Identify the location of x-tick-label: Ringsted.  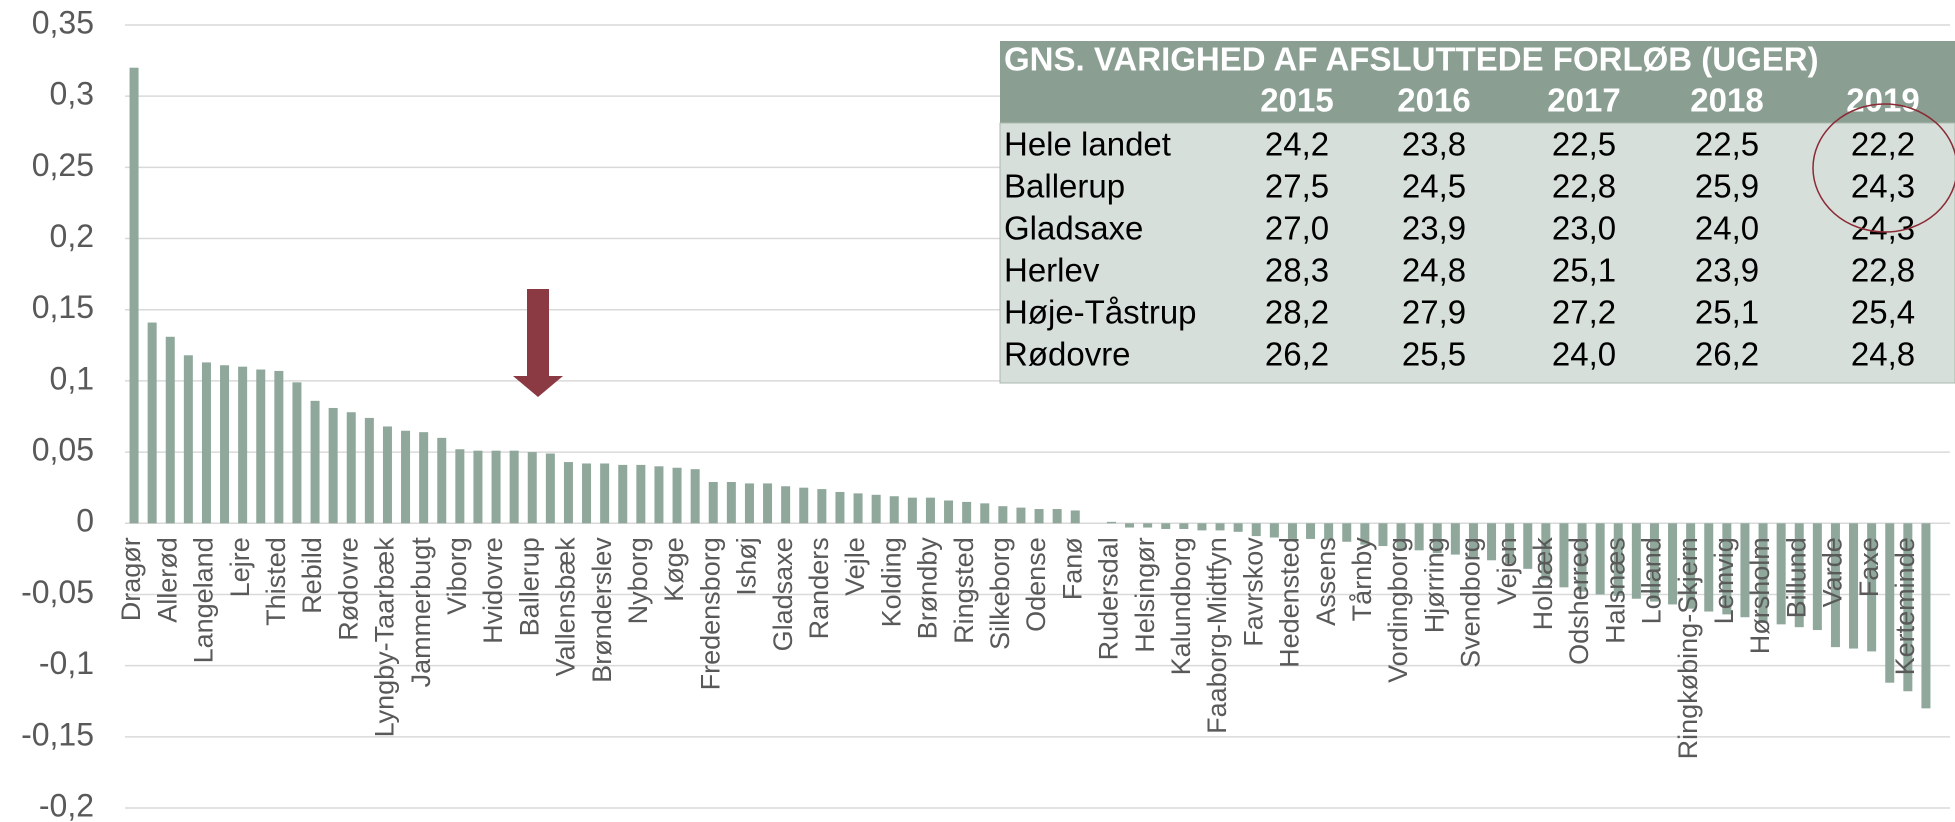
(964, 590).